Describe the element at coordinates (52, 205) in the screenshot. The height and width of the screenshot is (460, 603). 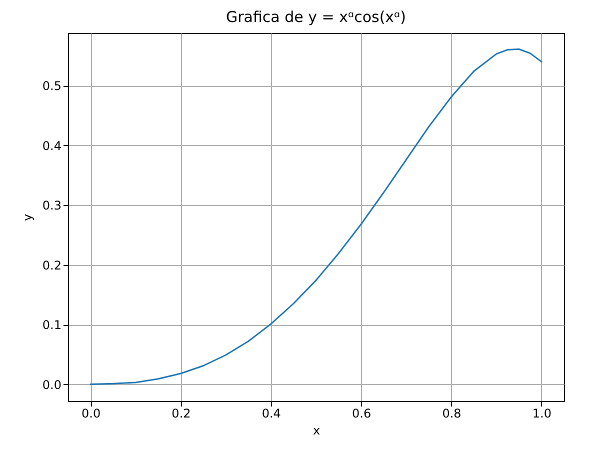
I see `y-tick-label: 0.3` at that location.